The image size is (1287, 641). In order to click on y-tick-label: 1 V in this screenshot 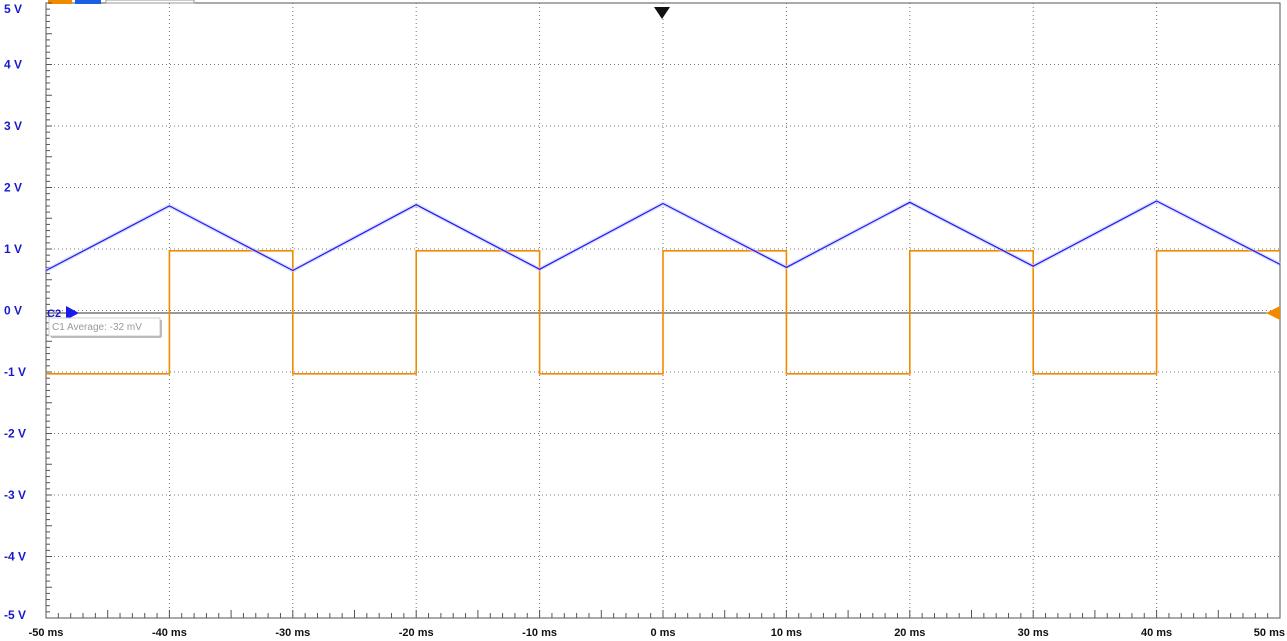, I will do `click(13, 249)`.